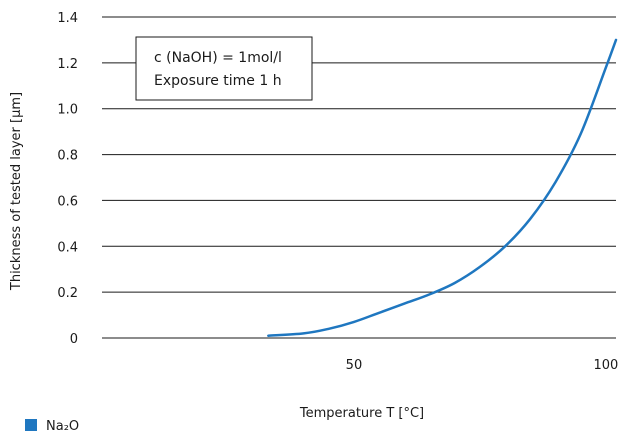 The width and height of the screenshot is (621, 431). Describe the element at coordinates (482, 365) in the screenshot. I see `x-axis-ticks: 50 100` at that location.